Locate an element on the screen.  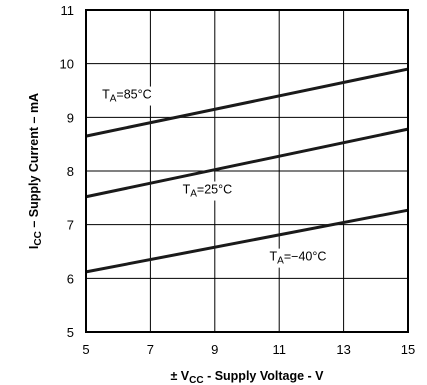
x-tick-label: 9 is located at coordinates (214, 349).